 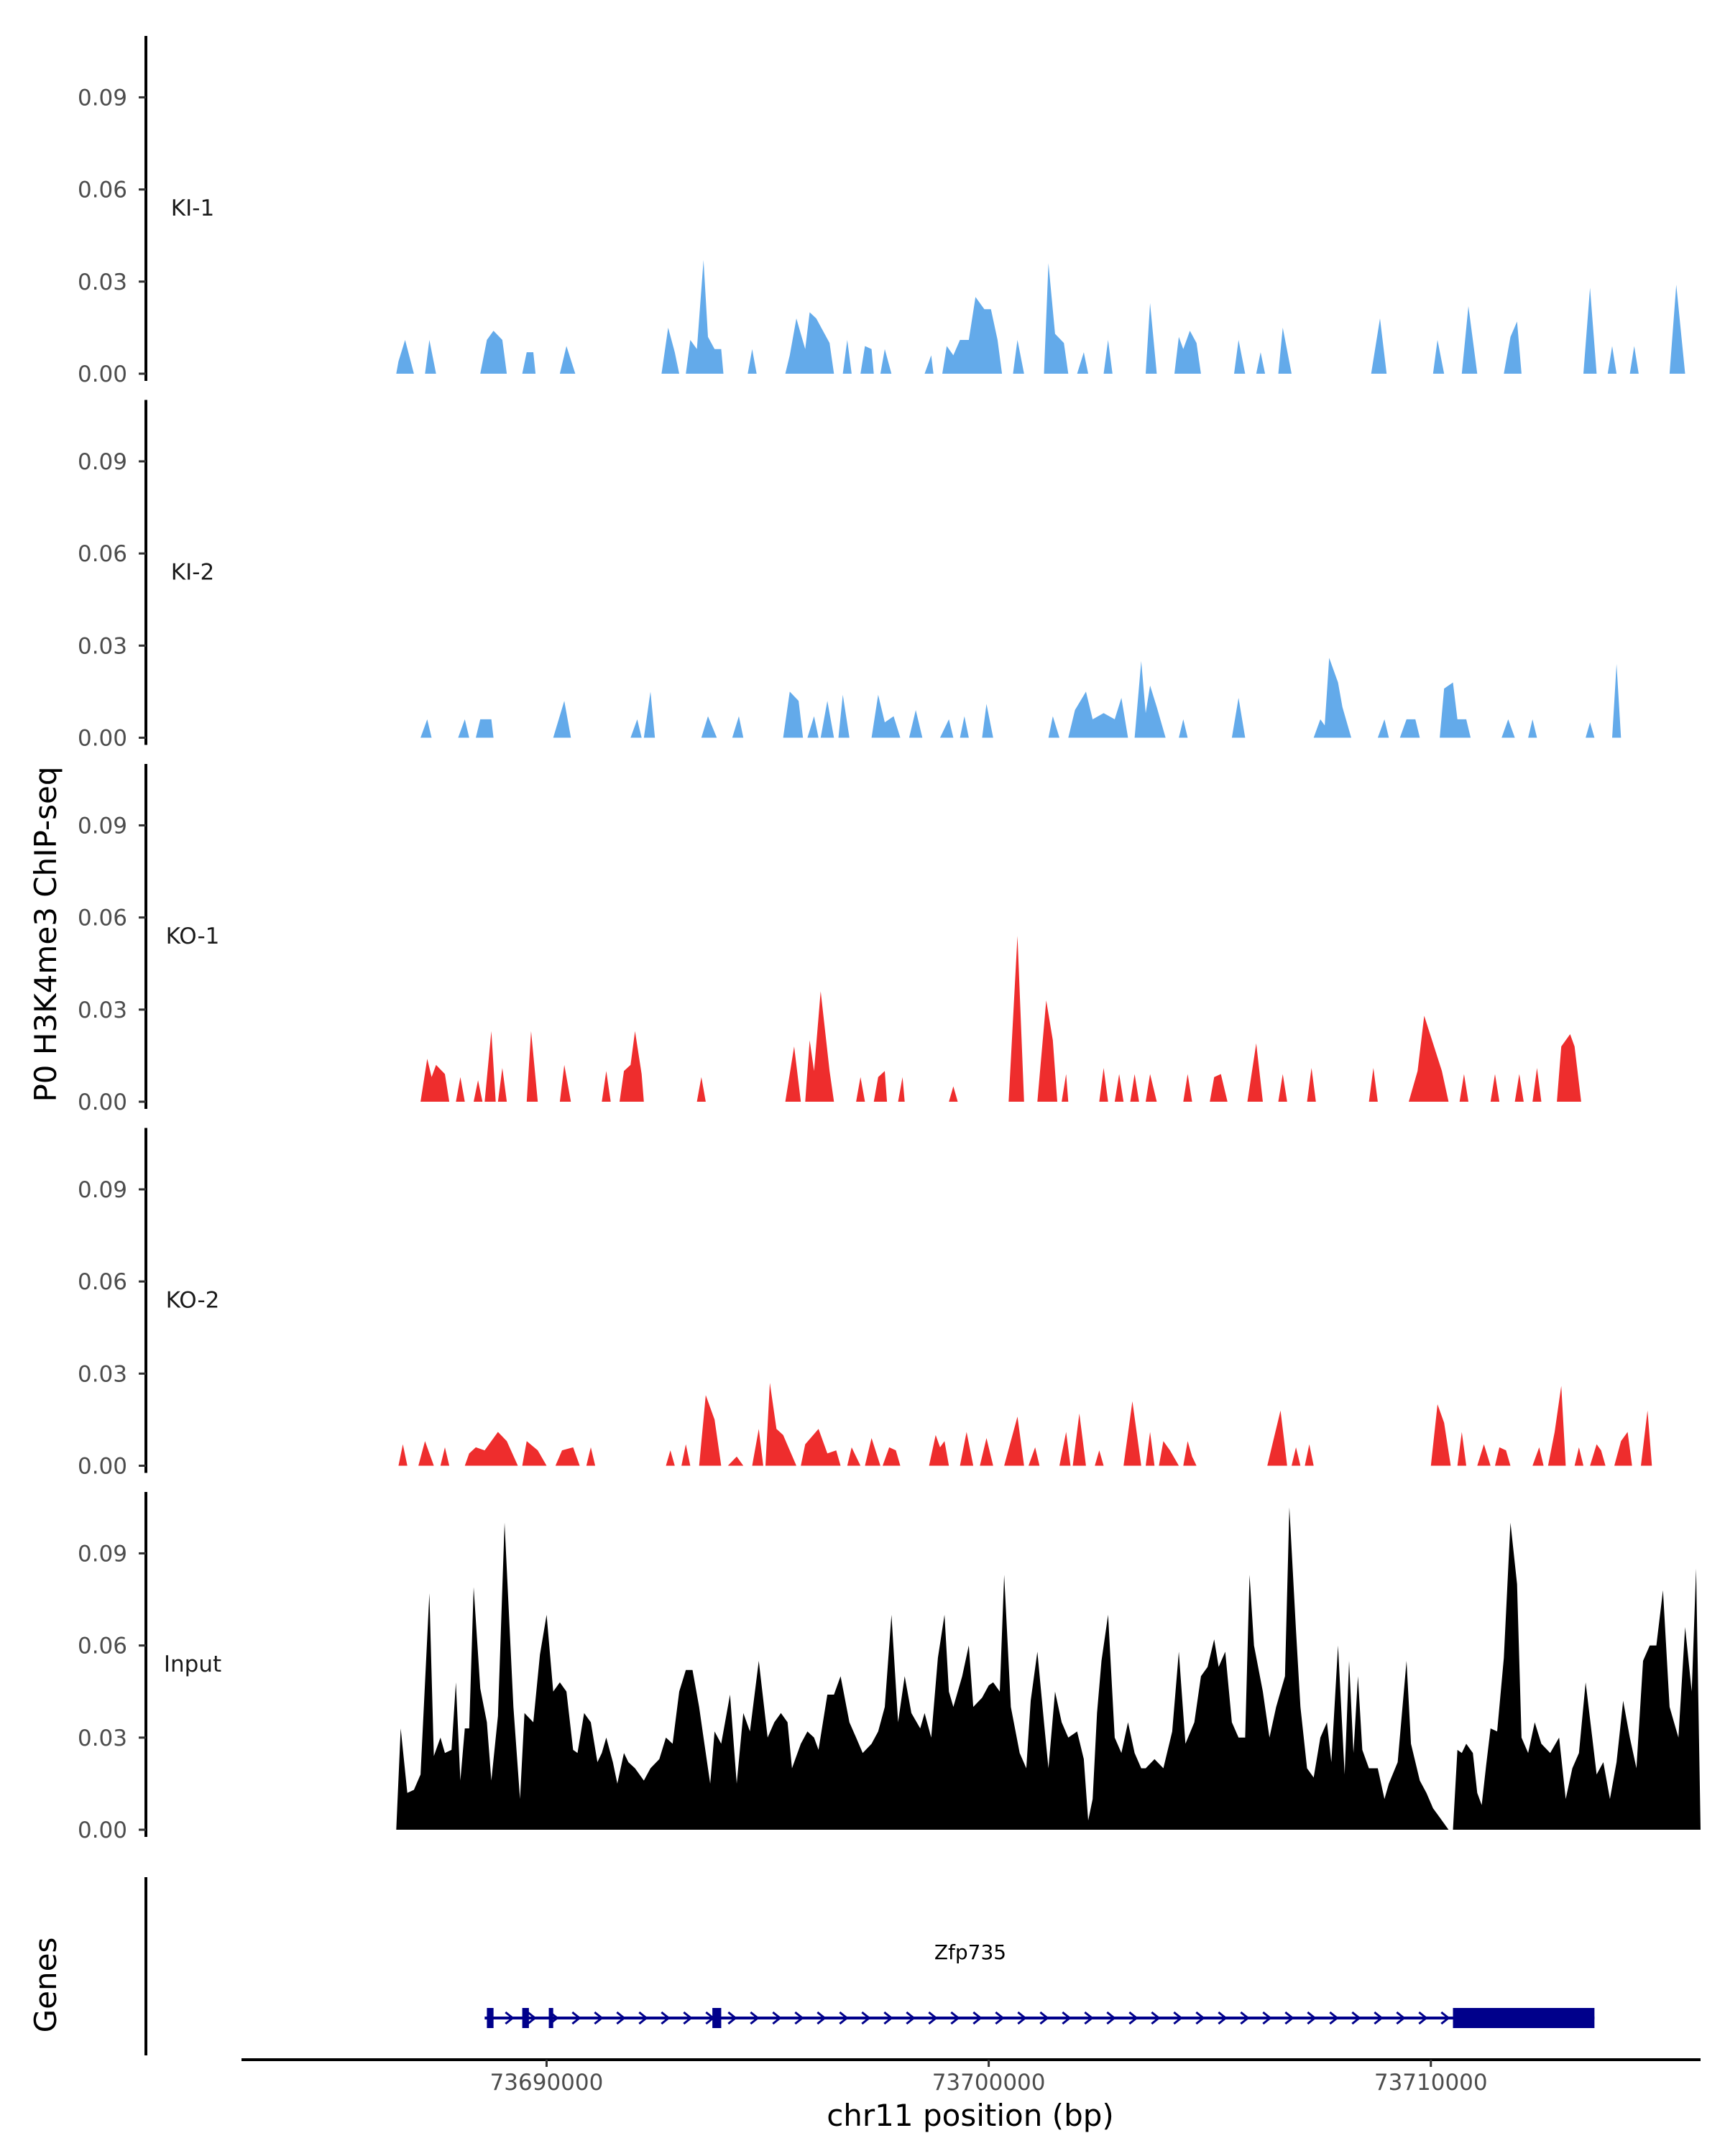 What do you see at coordinates (865, 1304) in the screenshot?
I see `track-ko-2: 0.00 0.03 0.06 0.09 KO-2` at bounding box center [865, 1304].